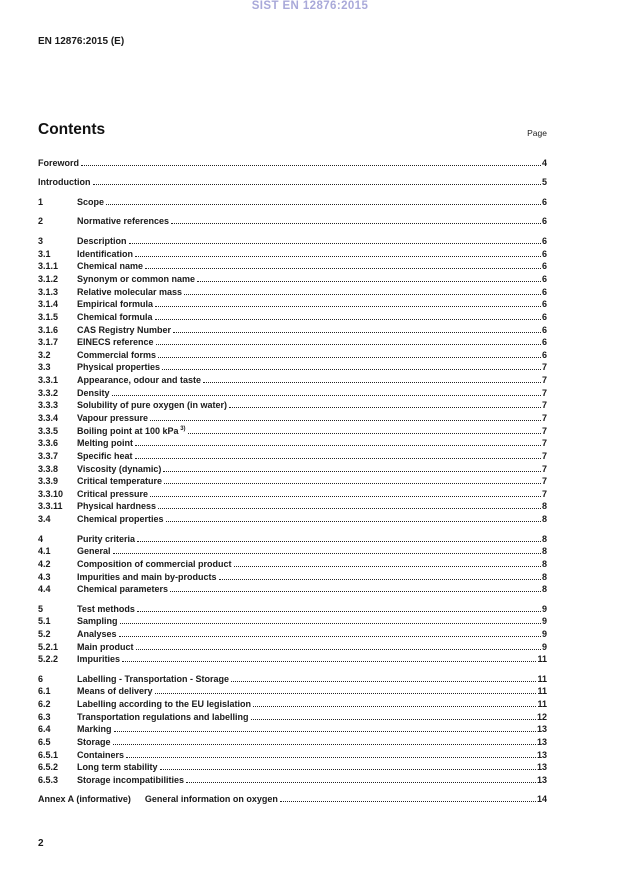  Describe the element at coordinates (541, 799) in the screenshot. I see `toc-entry-page: 14` at that location.